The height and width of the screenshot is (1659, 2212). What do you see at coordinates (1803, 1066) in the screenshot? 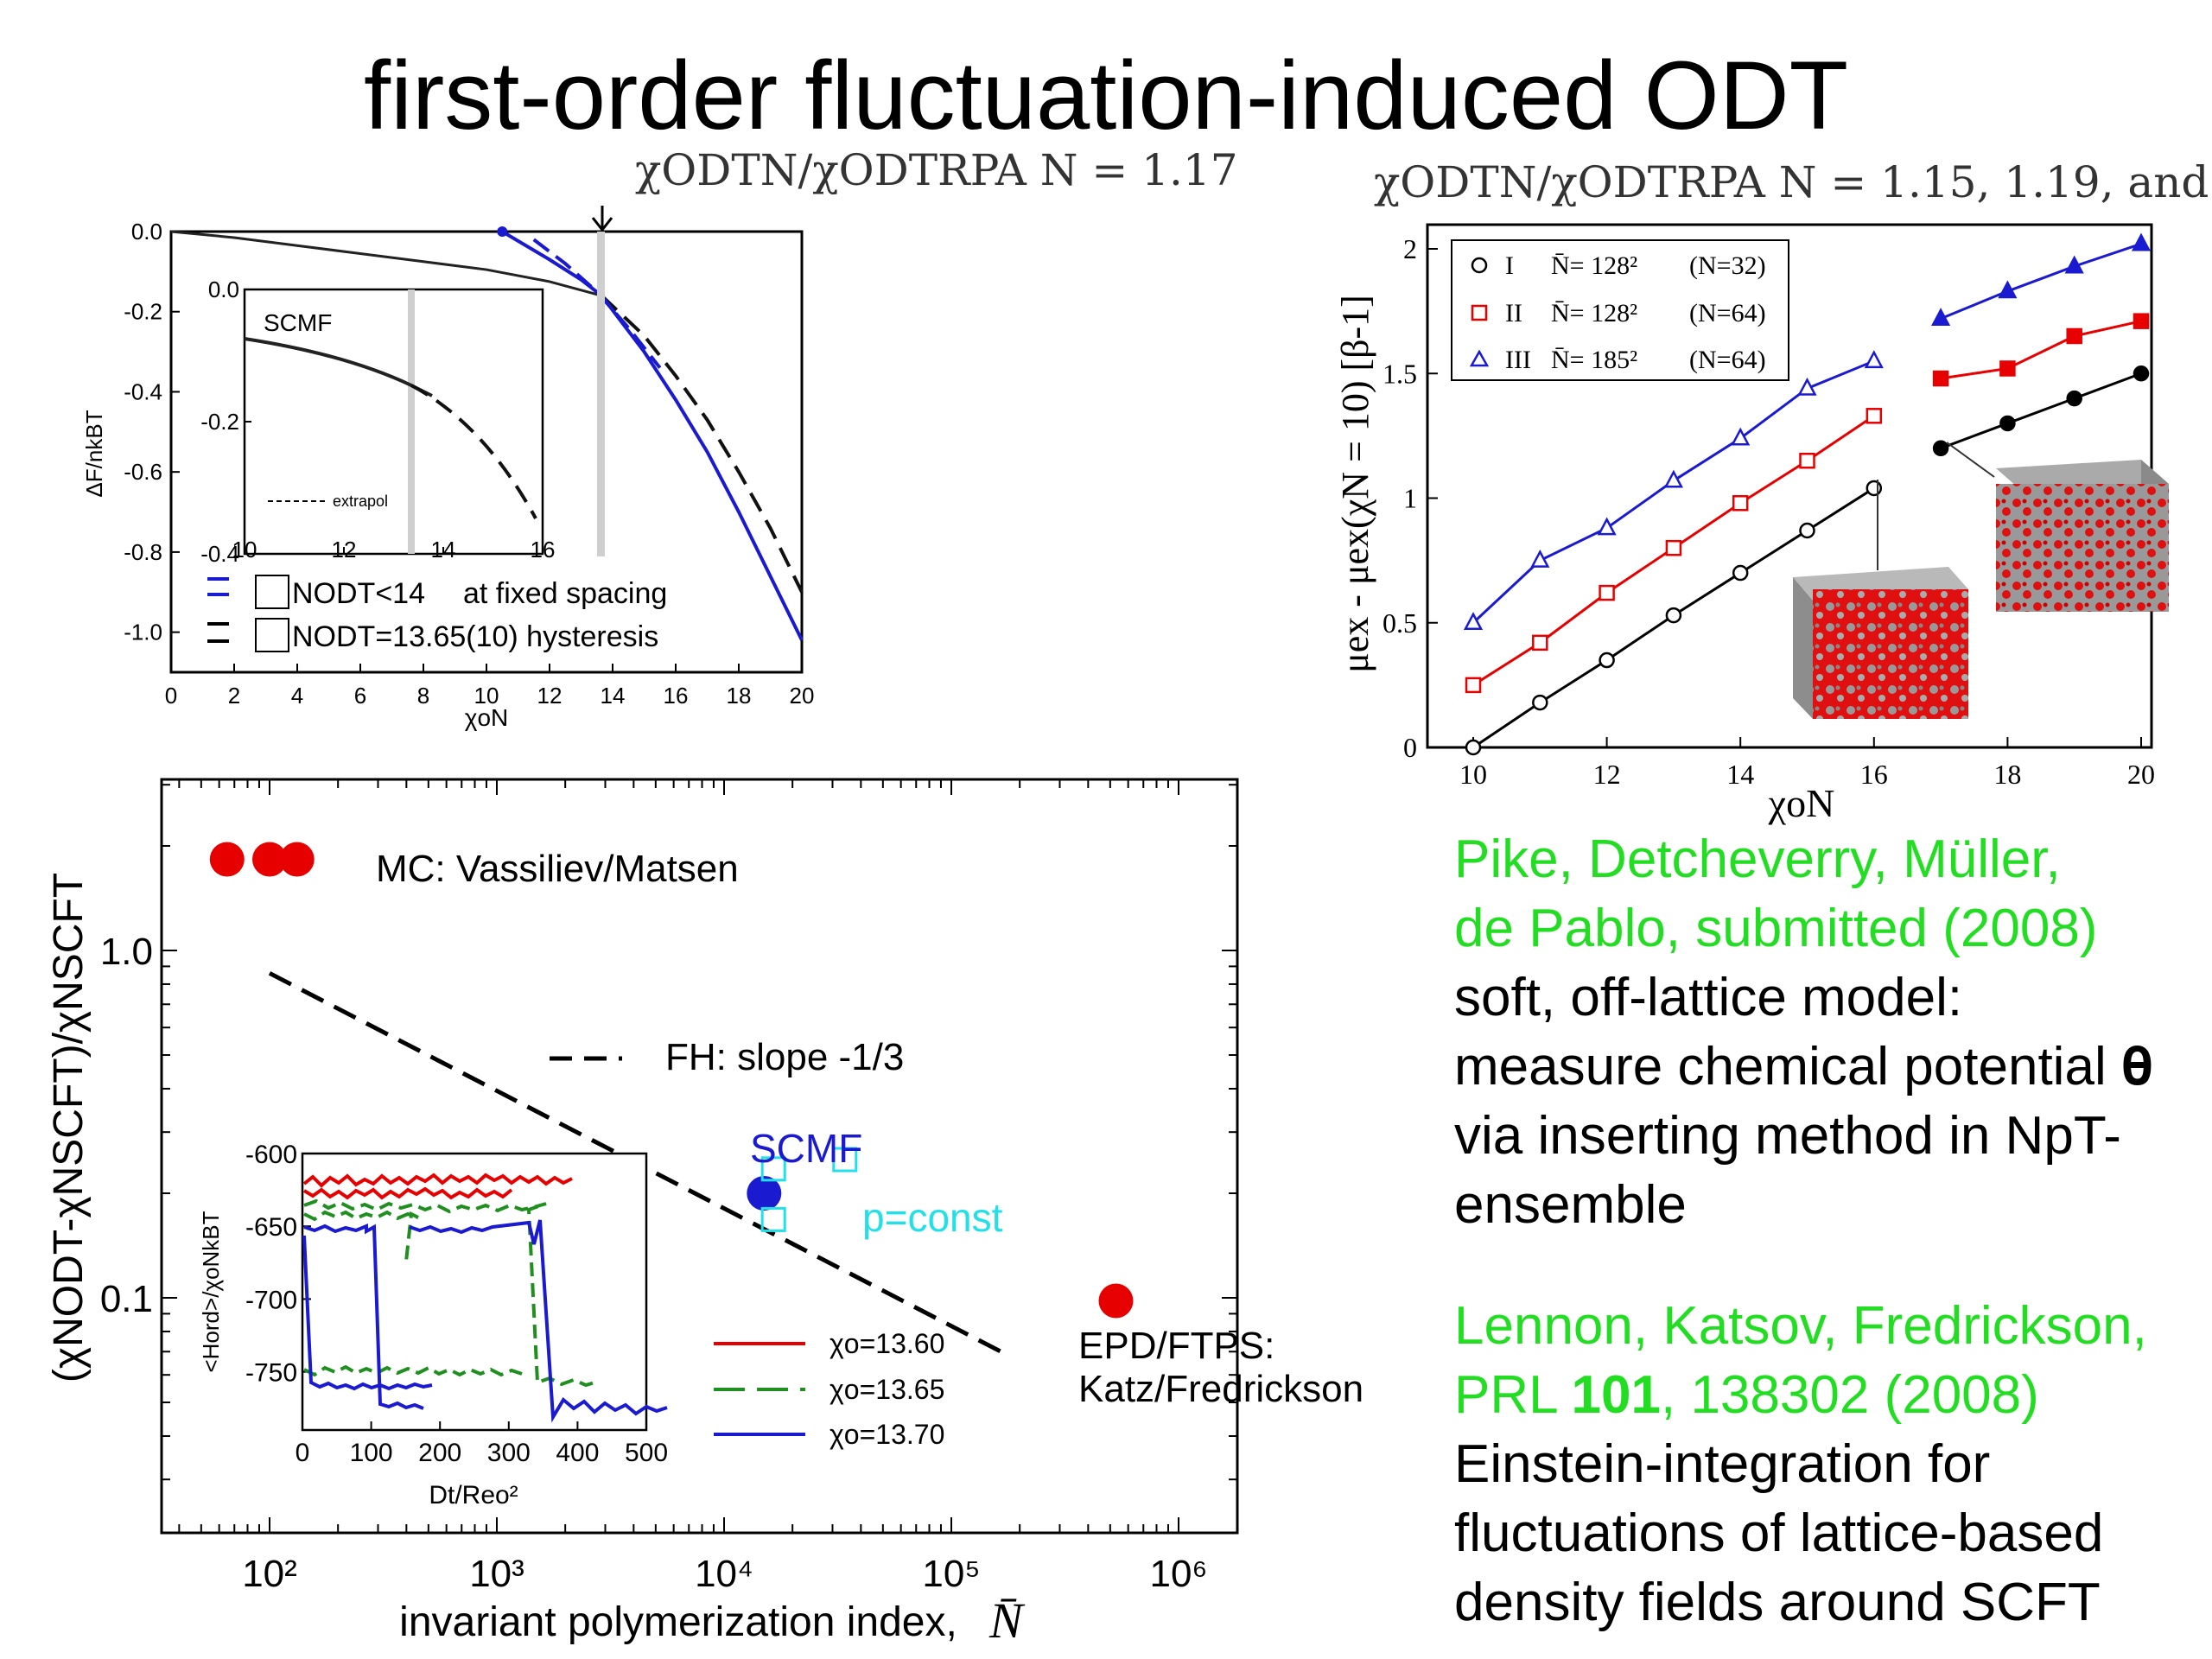
I see `ref1-desc-line2: measure chemical potential 𝛉` at bounding box center [1803, 1066].